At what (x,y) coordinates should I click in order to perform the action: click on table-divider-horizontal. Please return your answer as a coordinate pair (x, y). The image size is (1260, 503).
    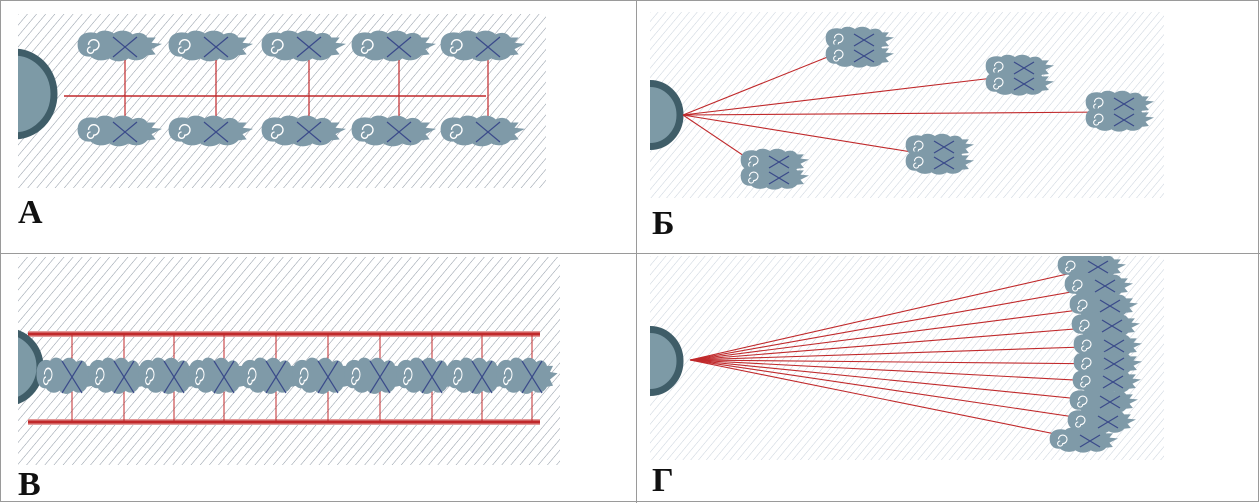
    Looking at the image, I should click on (630, 253).